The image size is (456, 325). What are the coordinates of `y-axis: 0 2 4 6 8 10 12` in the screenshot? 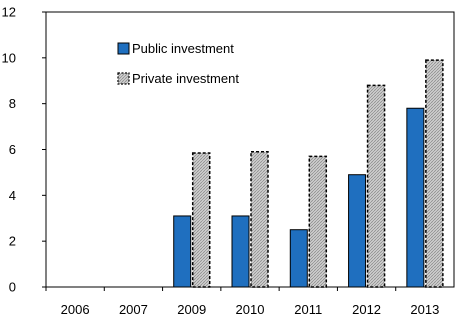 It's located at (24, 150).